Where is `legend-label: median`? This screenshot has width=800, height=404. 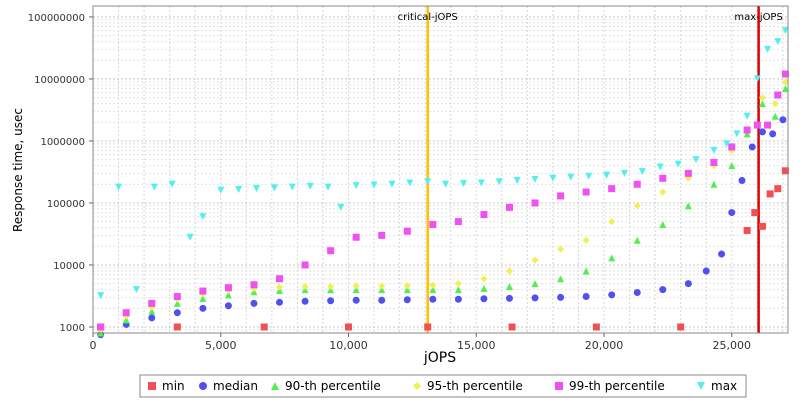
legend-label: median is located at coordinates (235, 386).